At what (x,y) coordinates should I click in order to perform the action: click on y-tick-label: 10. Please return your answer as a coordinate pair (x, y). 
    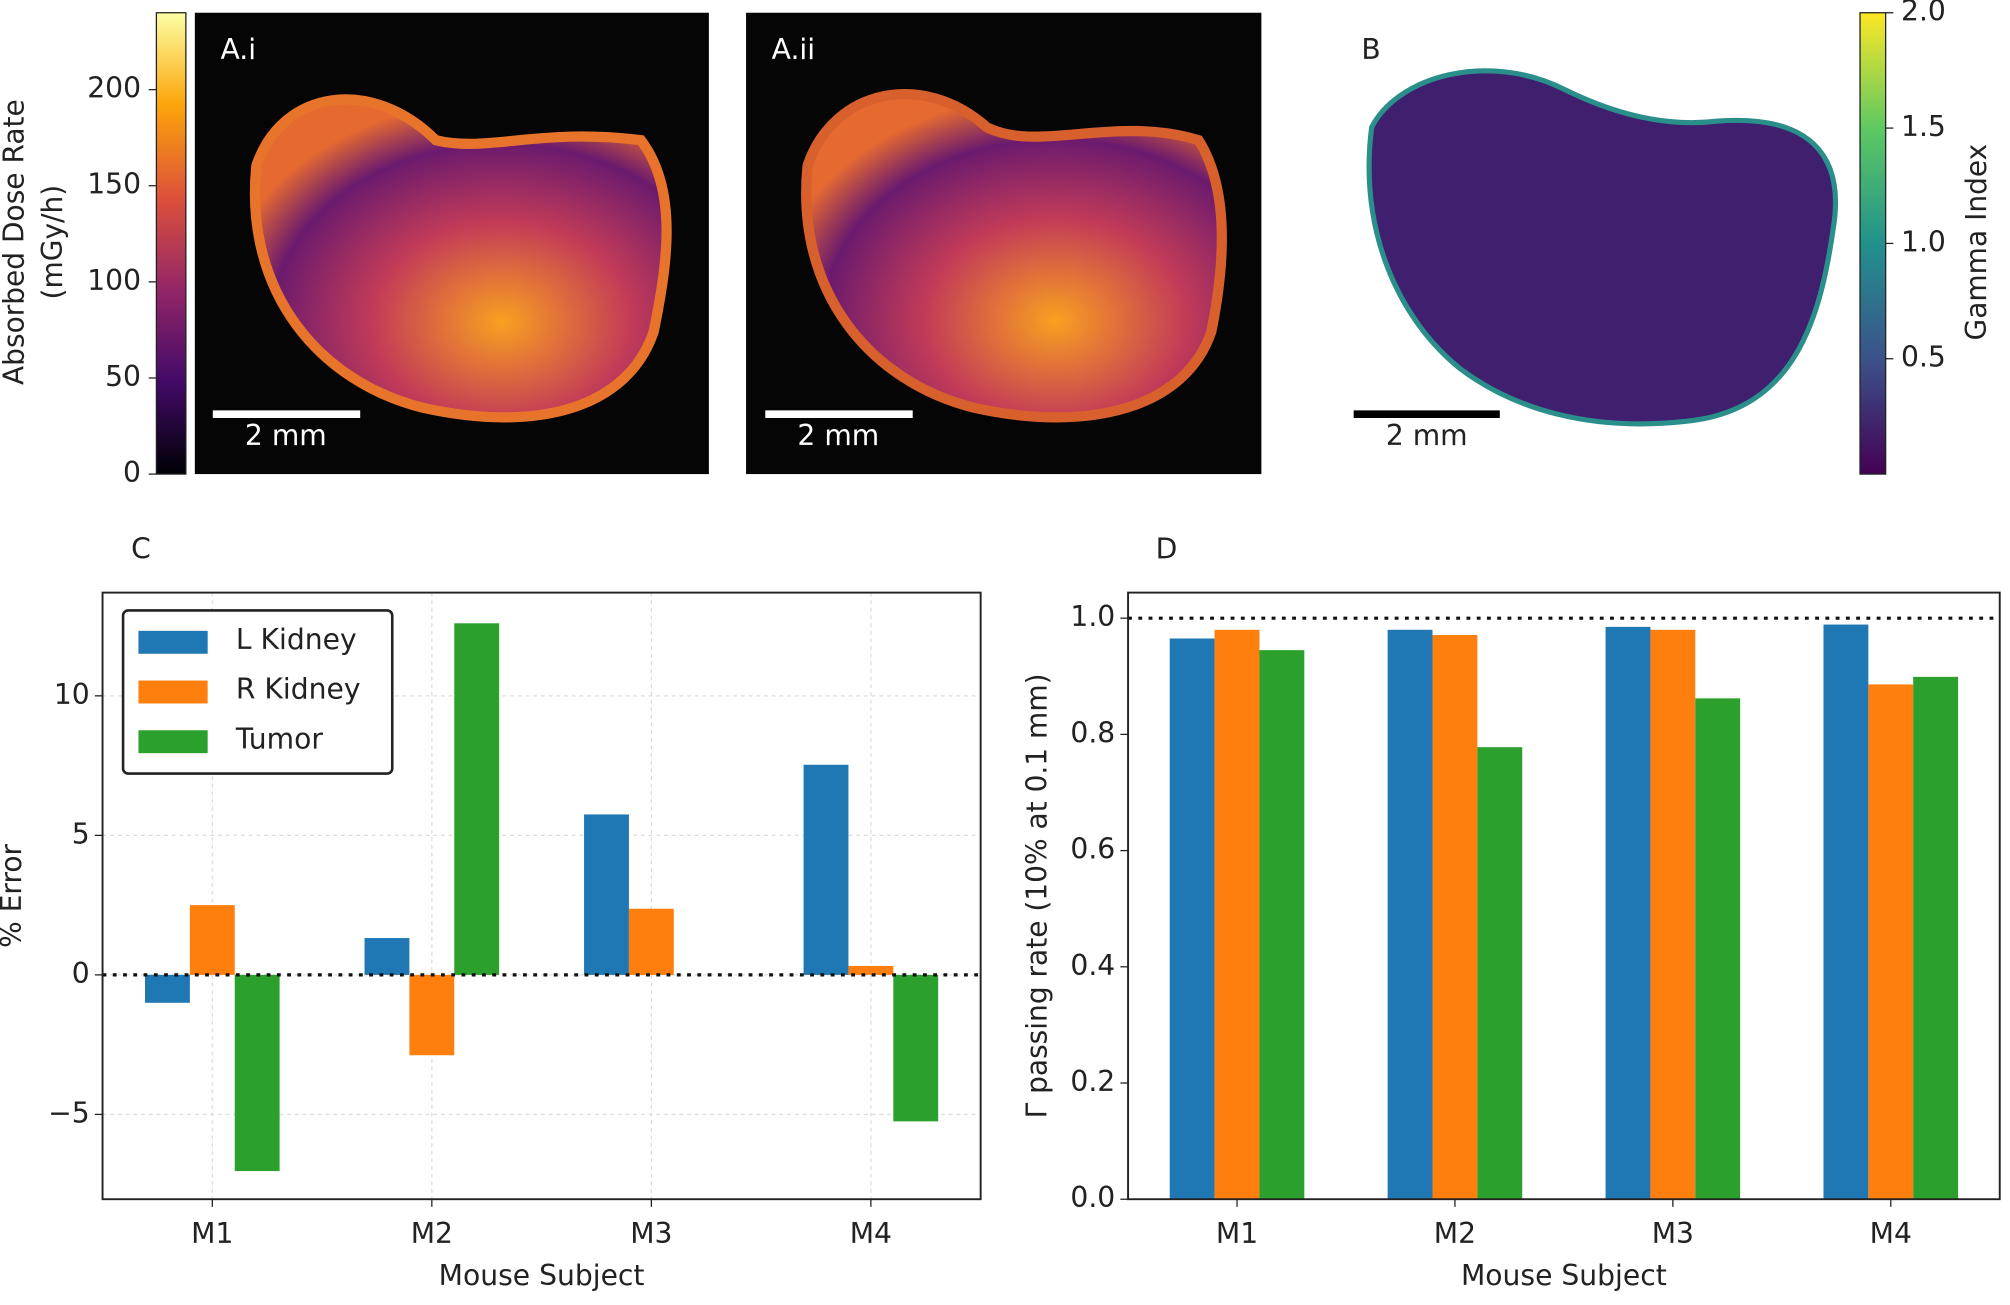
    Looking at the image, I should click on (72, 694).